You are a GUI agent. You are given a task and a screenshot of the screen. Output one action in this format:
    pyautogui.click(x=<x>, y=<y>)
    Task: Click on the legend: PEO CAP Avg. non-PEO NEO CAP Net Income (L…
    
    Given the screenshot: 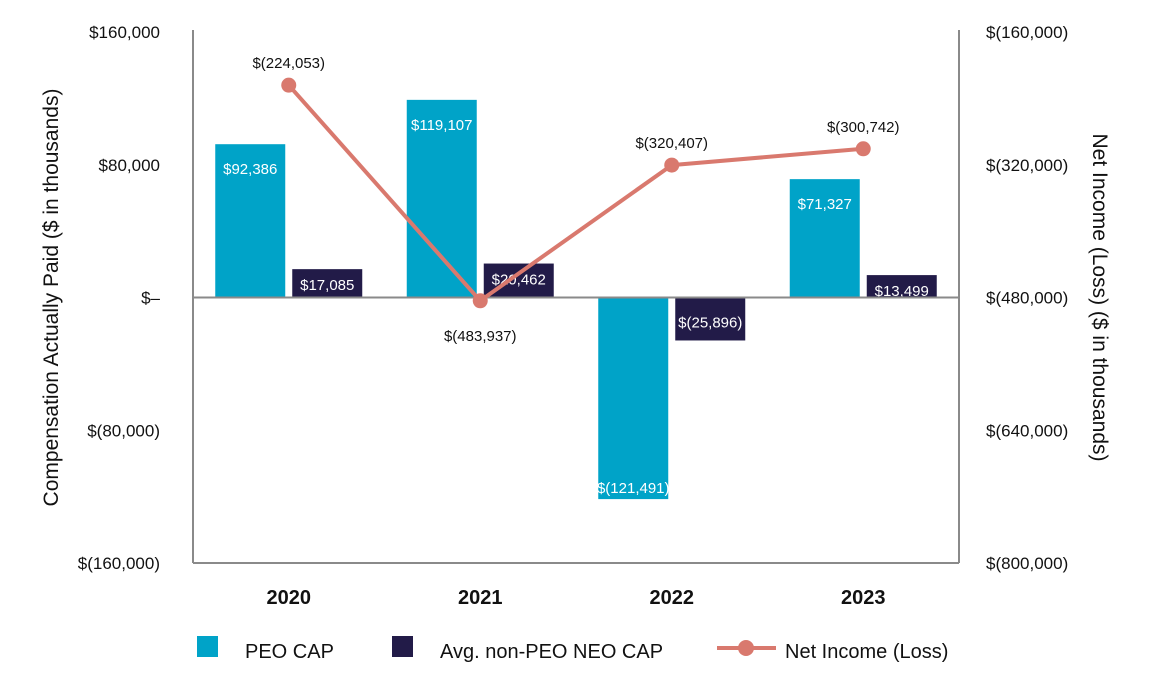 What is the action you would take?
    pyautogui.click(x=572, y=649)
    